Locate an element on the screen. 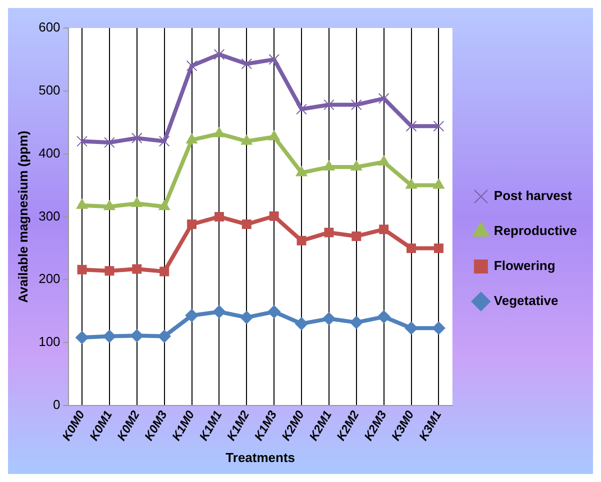  y-tick-label: 500 is located at coordinates (49, 90).